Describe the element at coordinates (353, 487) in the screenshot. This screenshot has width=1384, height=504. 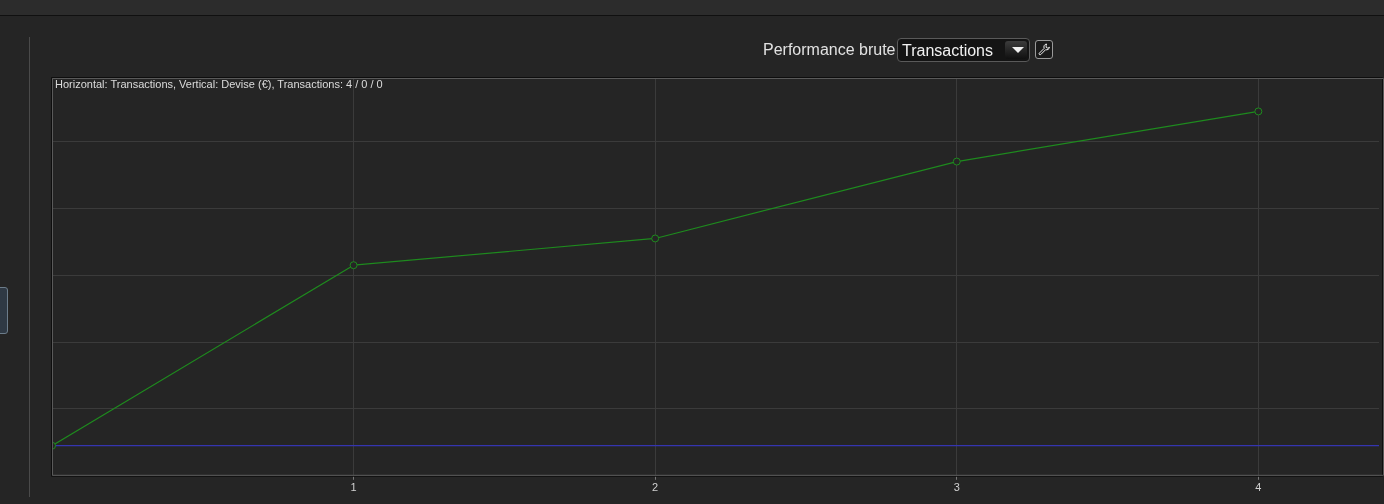
I see `x-tick-label: 1` at that location.